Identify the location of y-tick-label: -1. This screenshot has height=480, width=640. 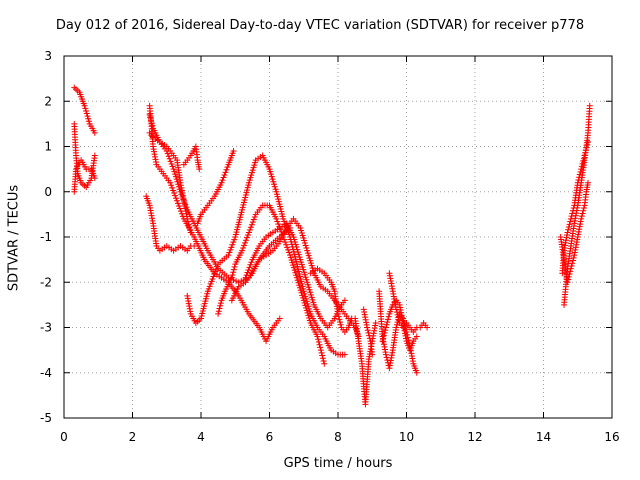
(46, 237).